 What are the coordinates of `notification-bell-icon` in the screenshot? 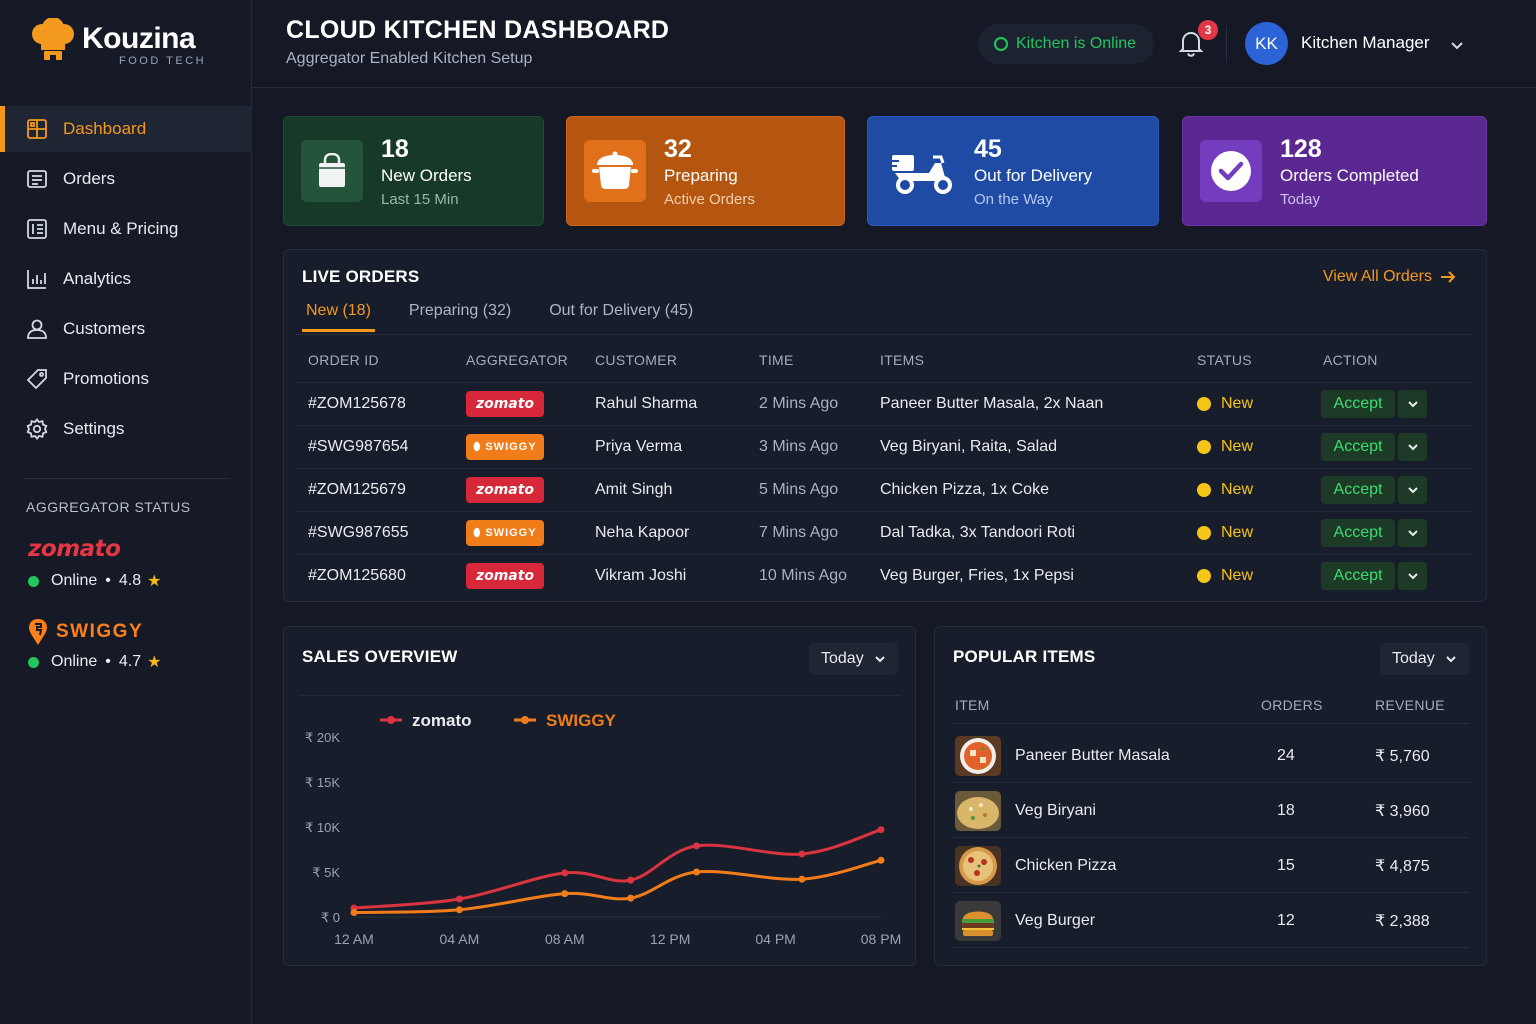 It's located at (1191, 43).